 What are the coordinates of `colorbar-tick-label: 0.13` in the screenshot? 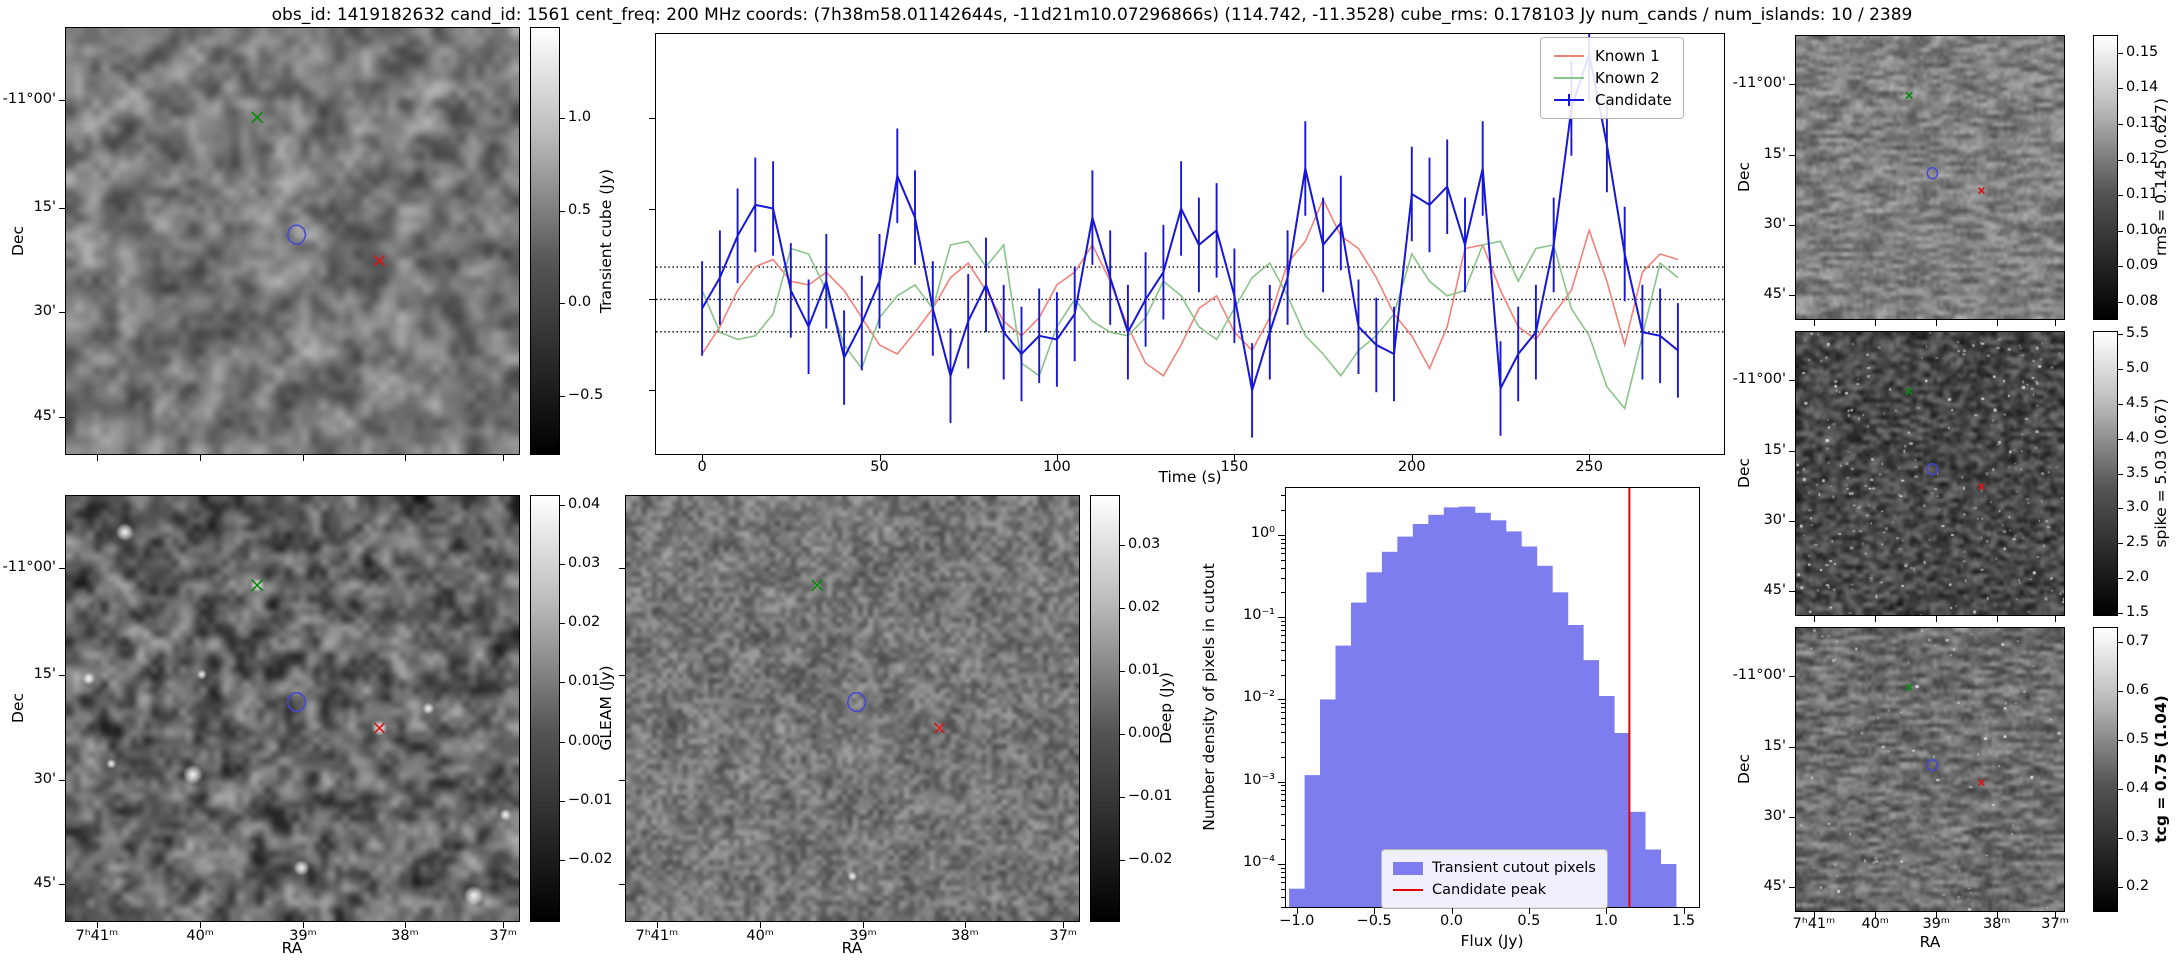 It's located at (2142, 122).